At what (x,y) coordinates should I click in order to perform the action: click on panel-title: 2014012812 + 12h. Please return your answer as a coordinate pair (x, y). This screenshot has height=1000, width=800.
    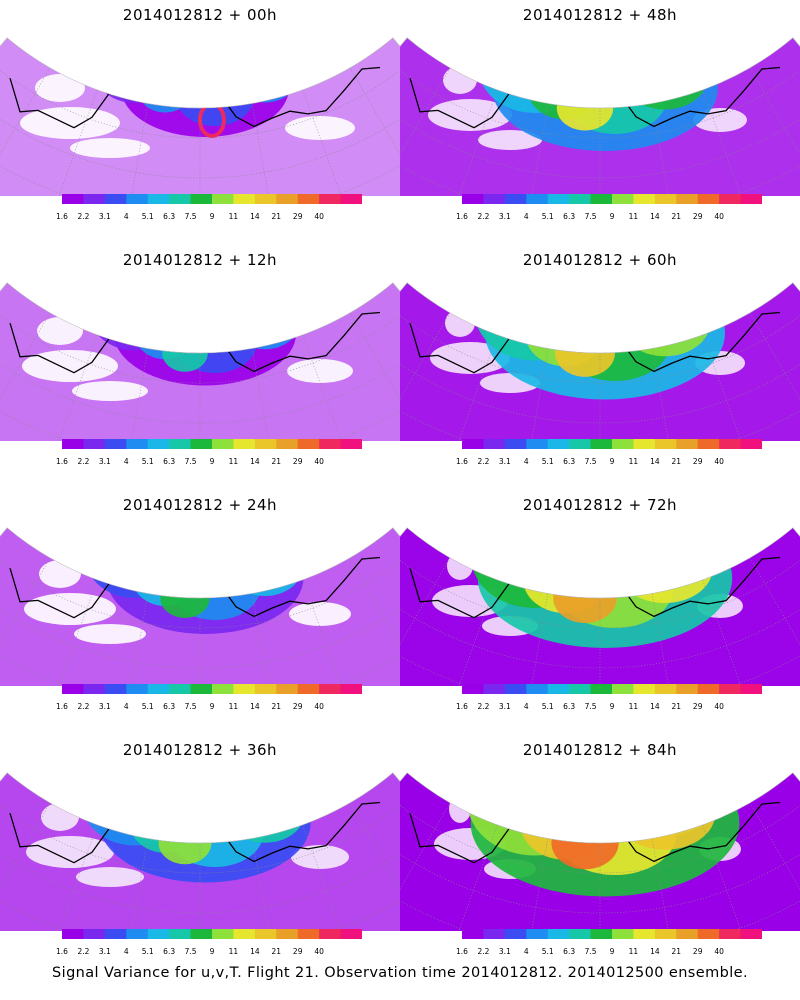
    Looking at the image, I should click on (200, 260).